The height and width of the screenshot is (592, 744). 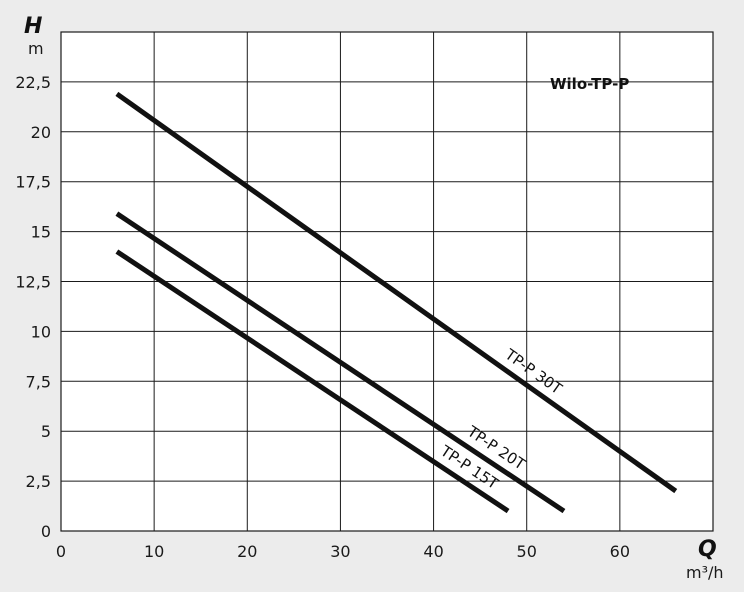 I want to click on y-tick-label: 20, so click(x=41, y=132).